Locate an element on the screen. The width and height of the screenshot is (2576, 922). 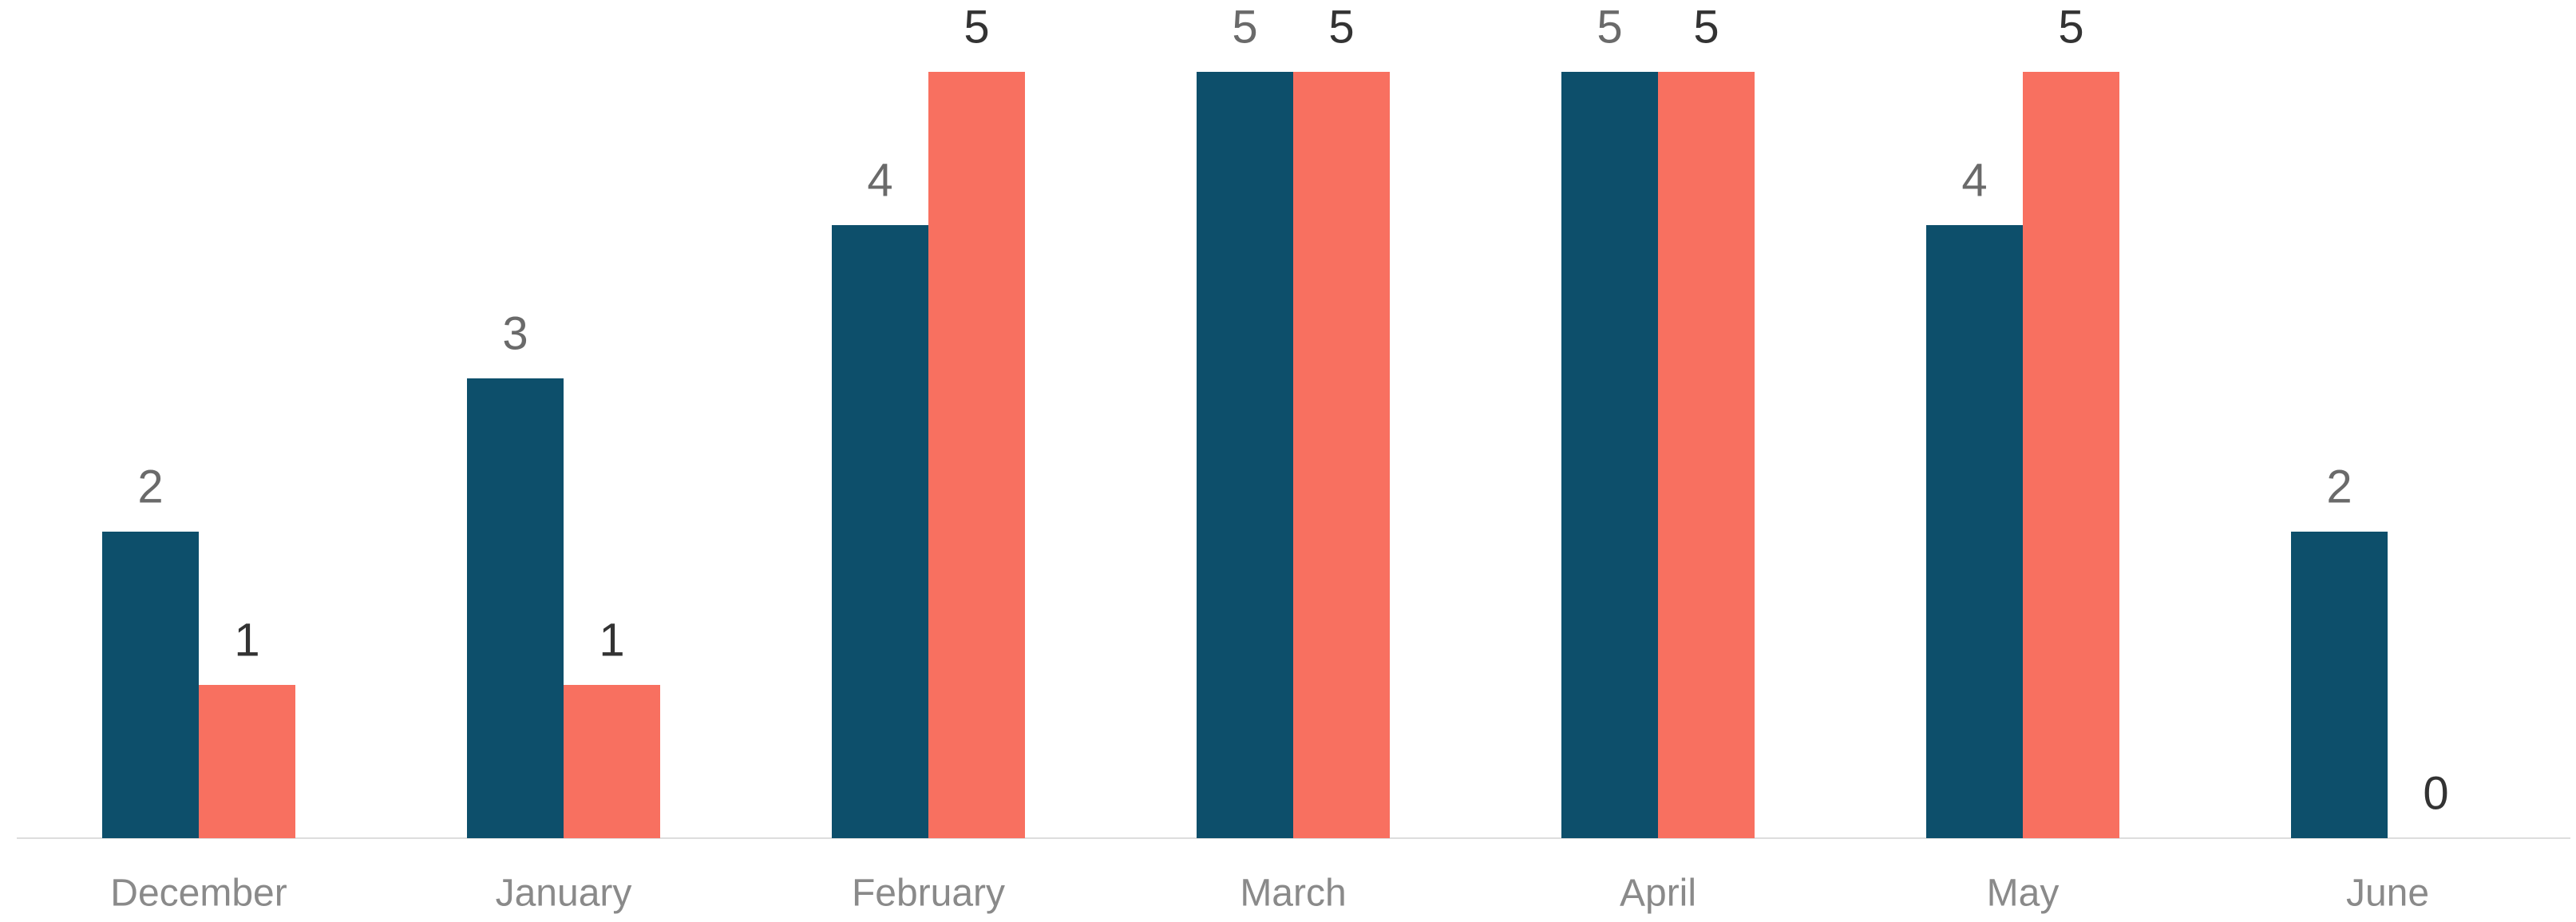
x-tick-label: May is located at coordinates (2024, 894).